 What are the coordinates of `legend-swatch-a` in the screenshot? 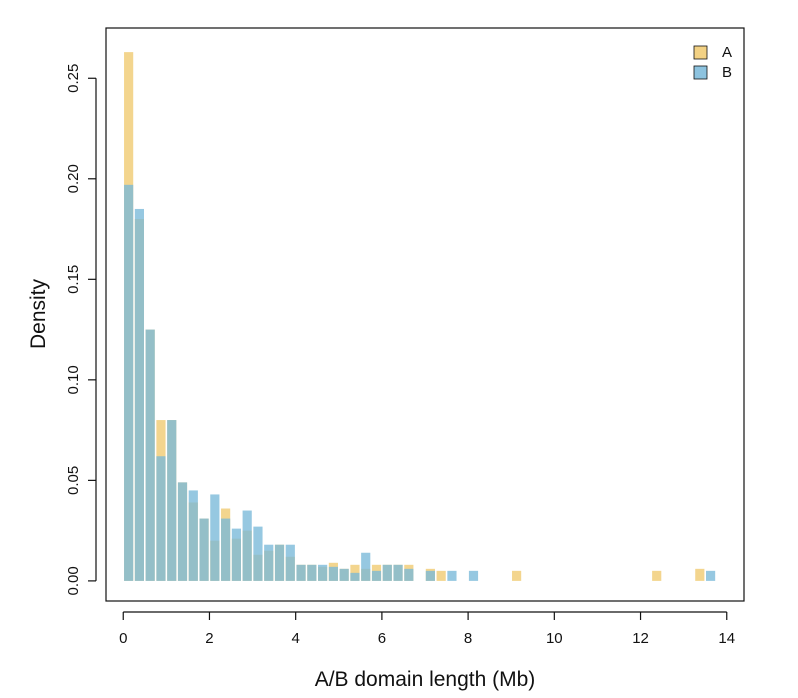 It's located at (700, 52).